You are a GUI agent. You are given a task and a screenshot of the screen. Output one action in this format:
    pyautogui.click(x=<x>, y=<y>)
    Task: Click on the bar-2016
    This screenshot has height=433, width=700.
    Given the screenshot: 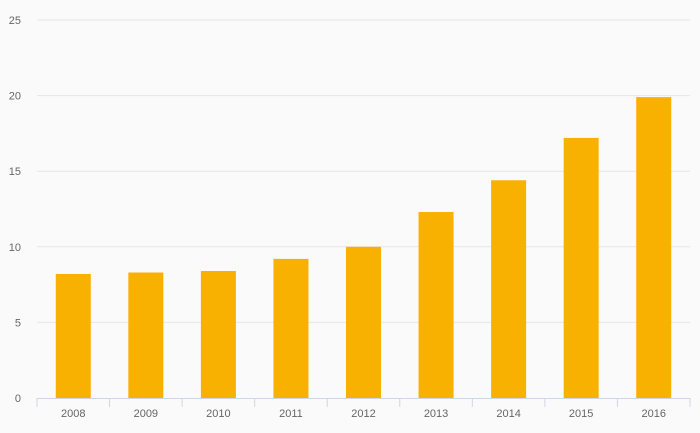 What is the action you would take?
    pyautogui.click(x=654, y=247)
    